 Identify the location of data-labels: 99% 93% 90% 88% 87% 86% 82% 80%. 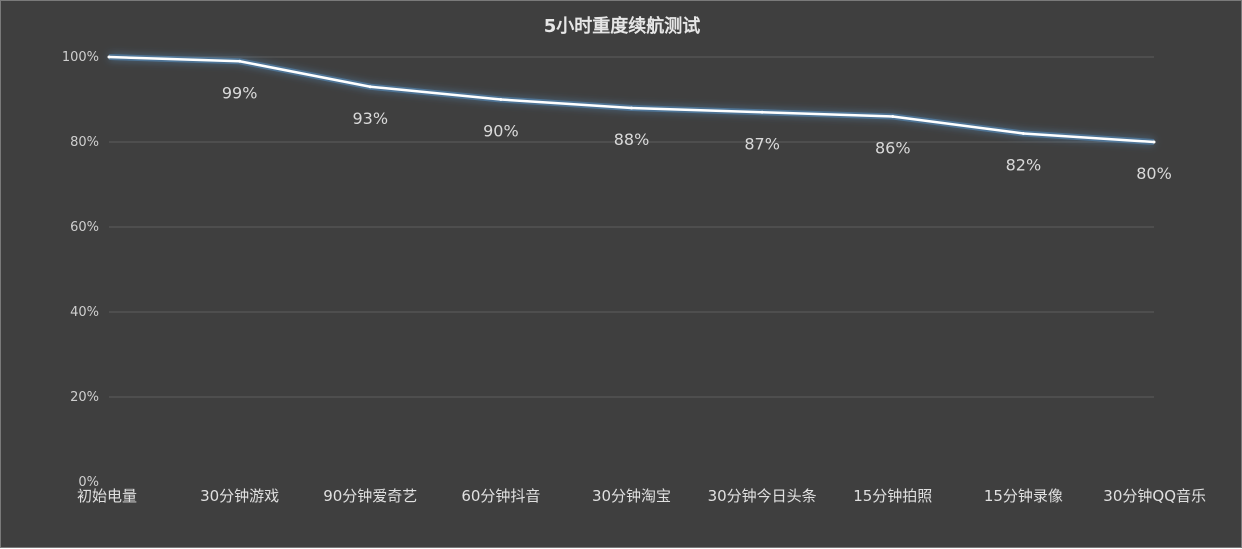
(697, 133).